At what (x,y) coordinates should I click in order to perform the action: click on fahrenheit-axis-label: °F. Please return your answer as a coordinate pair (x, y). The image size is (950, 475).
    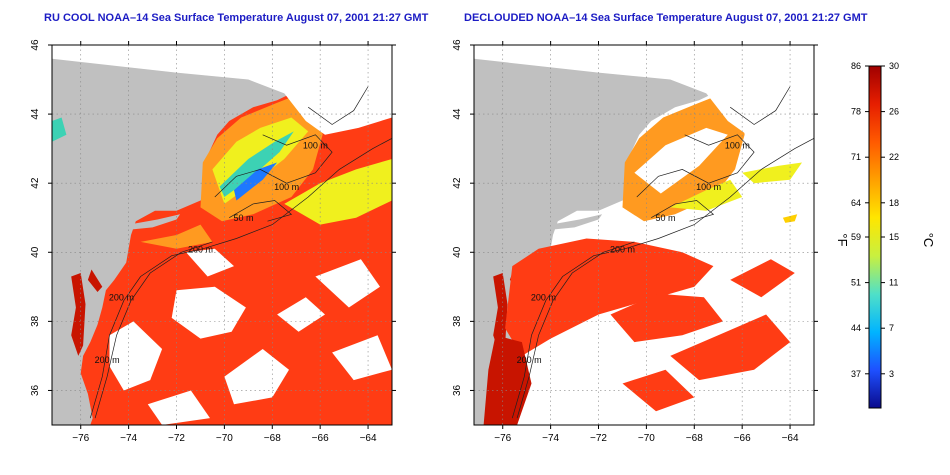
    Looking at the image, I should click on (842, 239).